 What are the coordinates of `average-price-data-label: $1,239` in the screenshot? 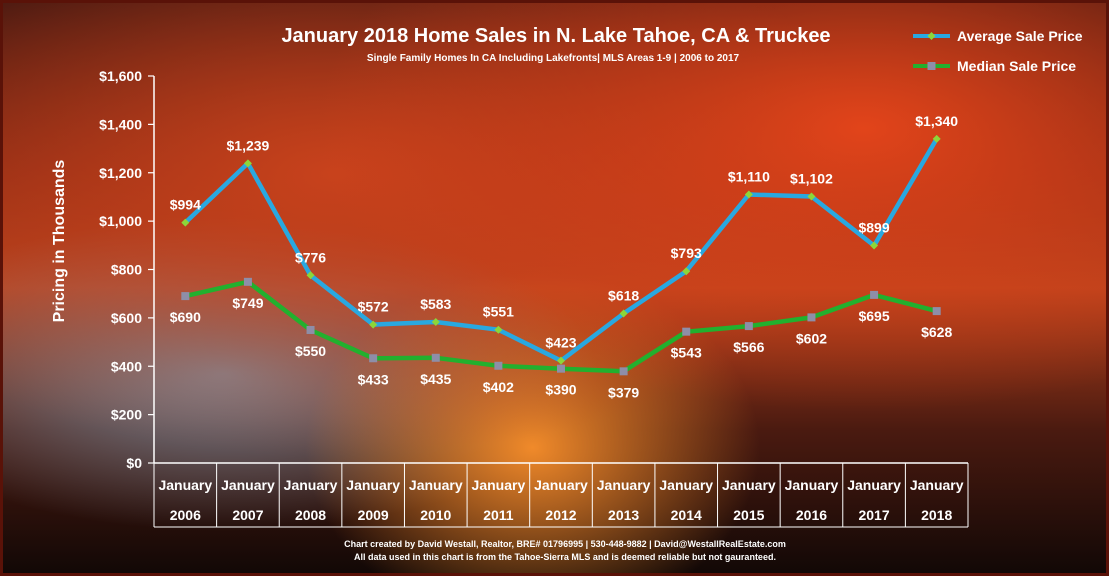 It's located at (248, 145).